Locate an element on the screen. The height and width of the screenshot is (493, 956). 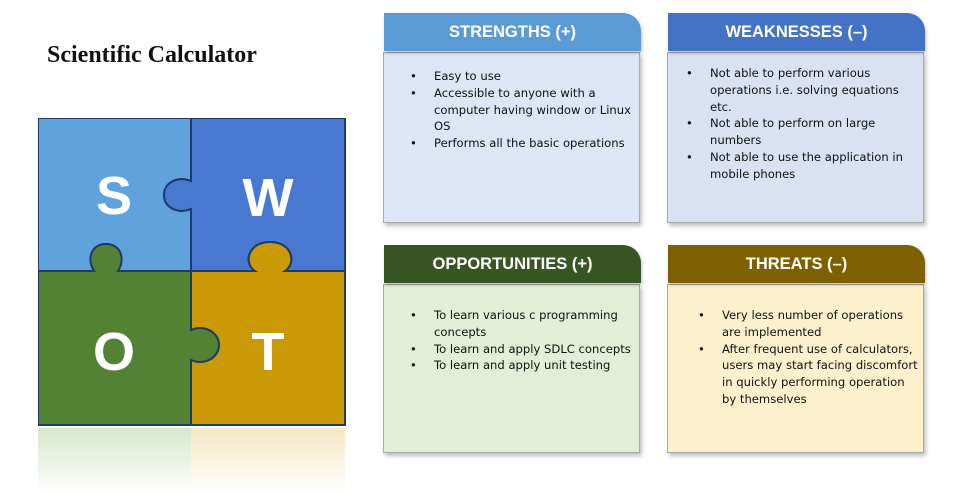
strengths-header: STRENGTHS (+) is located at coordinates (512, 32).